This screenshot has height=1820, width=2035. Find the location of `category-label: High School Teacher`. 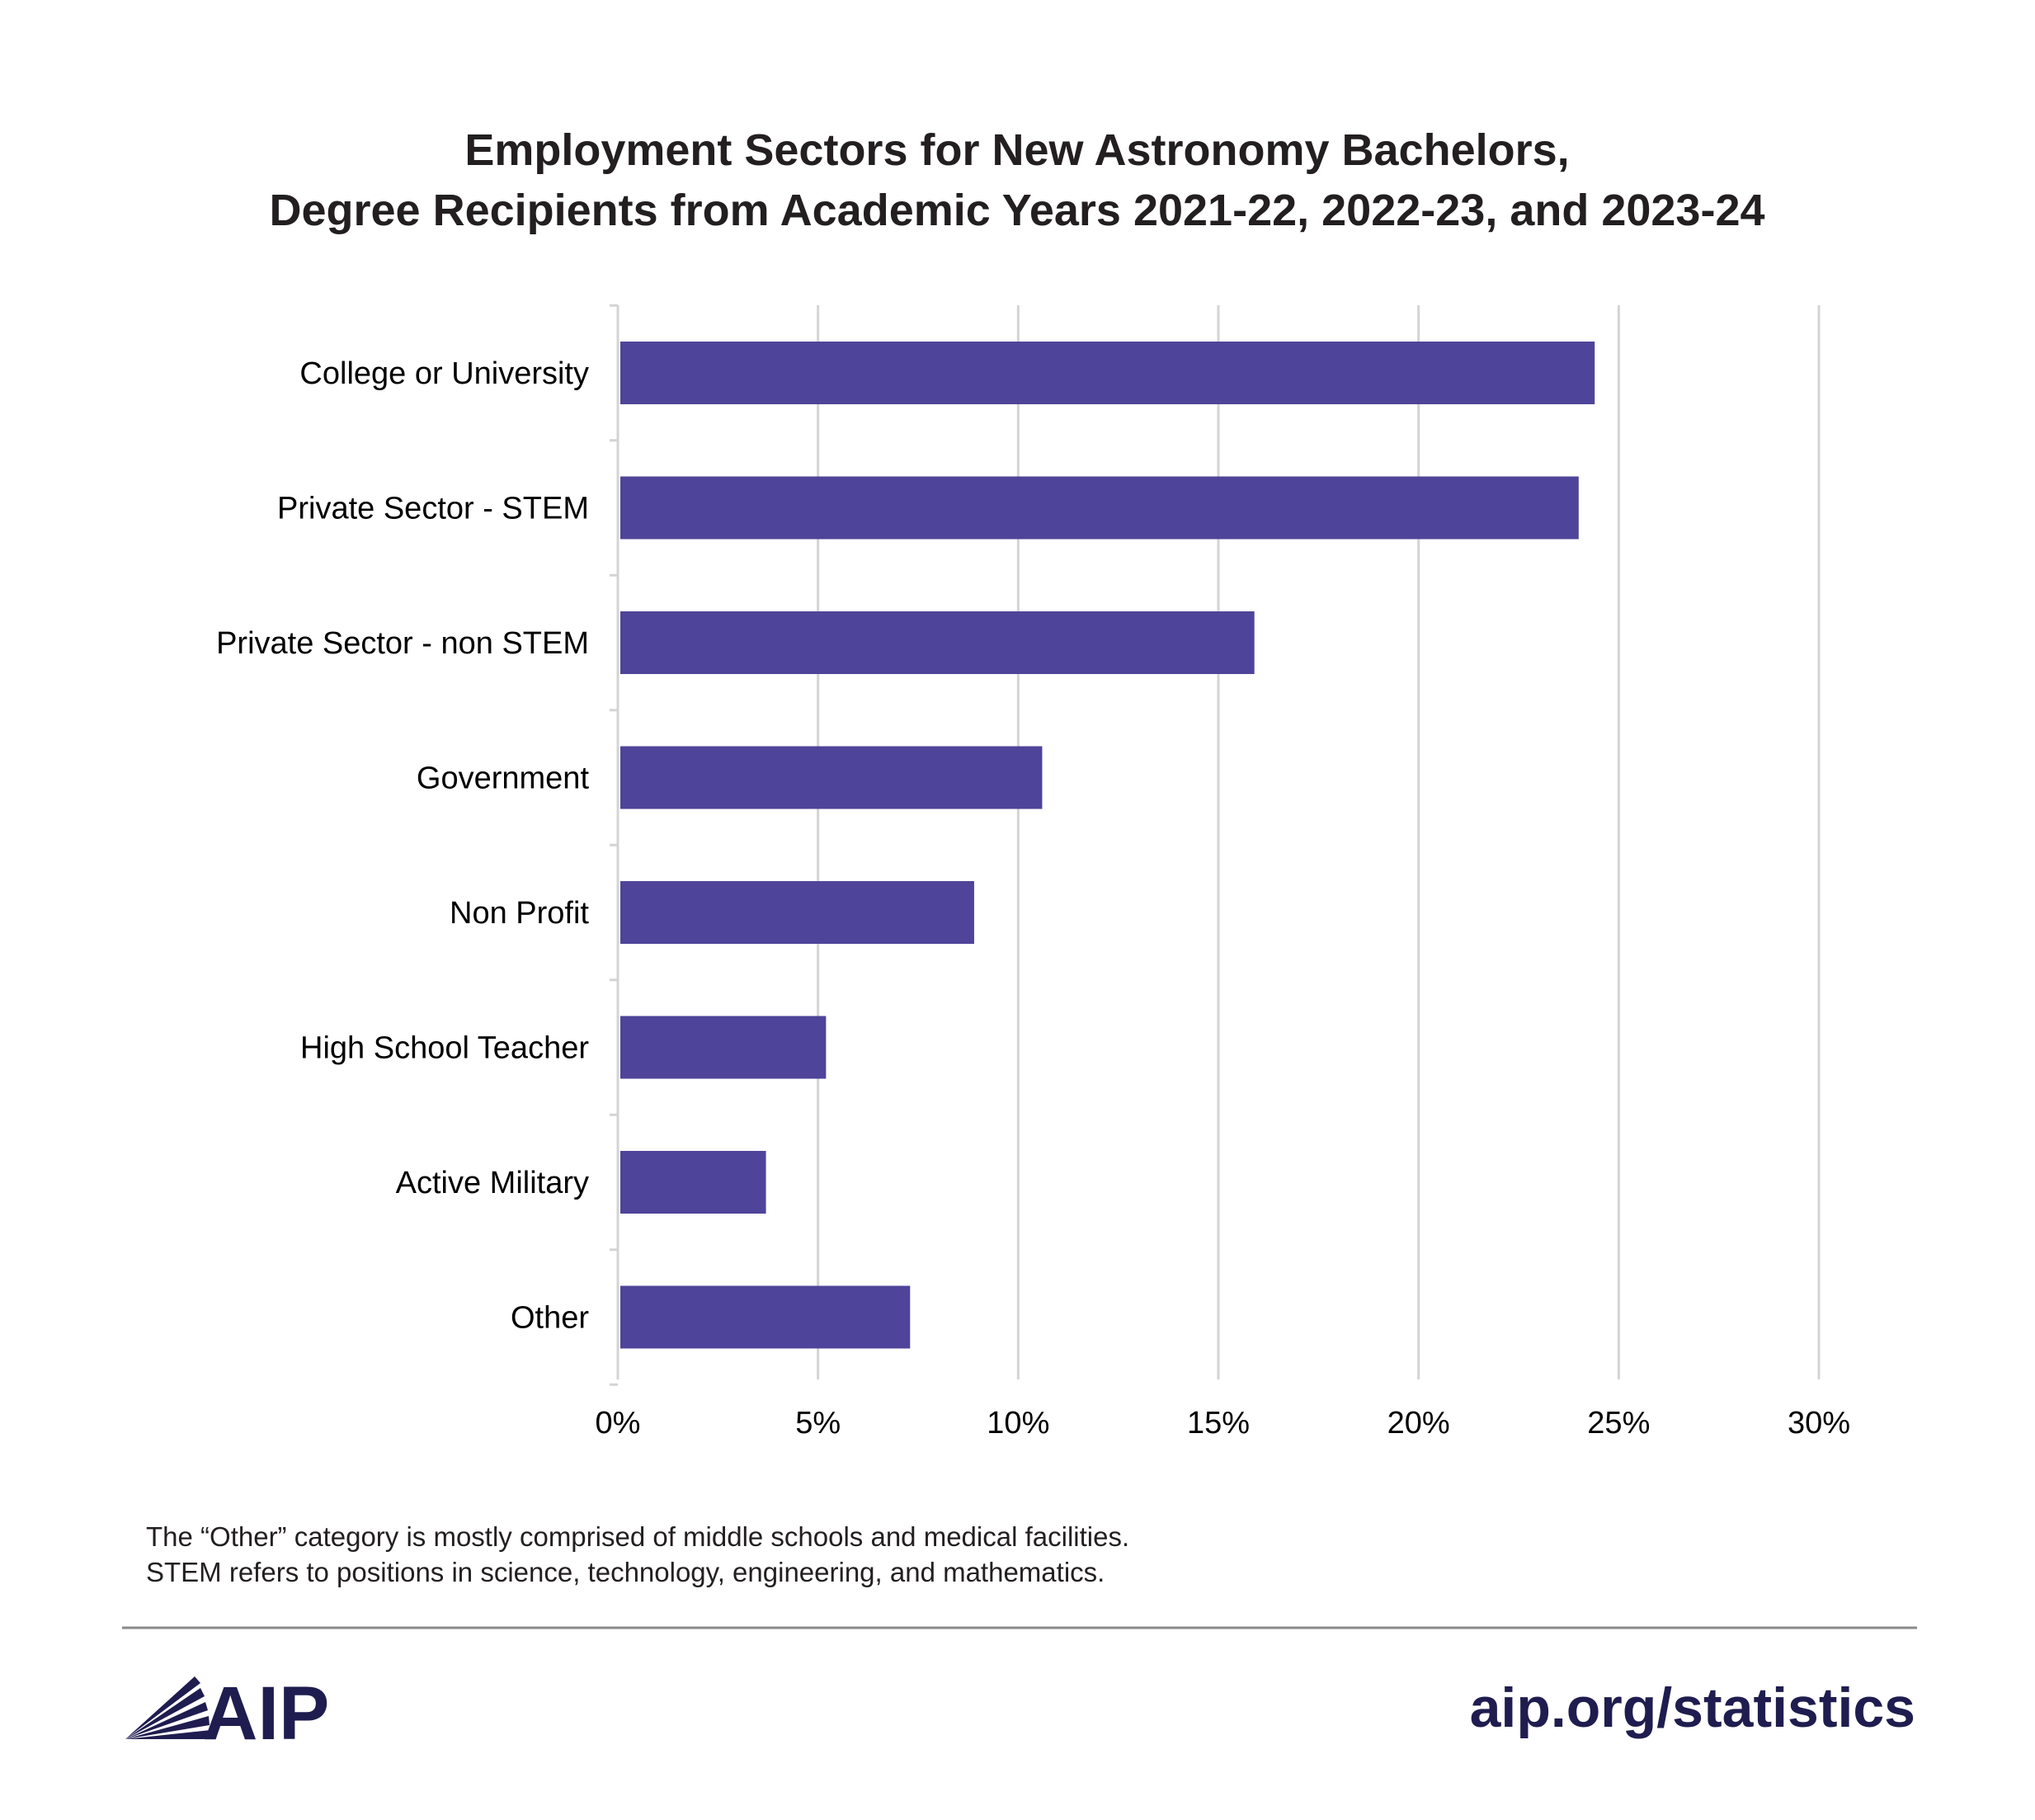

category-label: High School Teacher is located at coordinates (444, 1048).